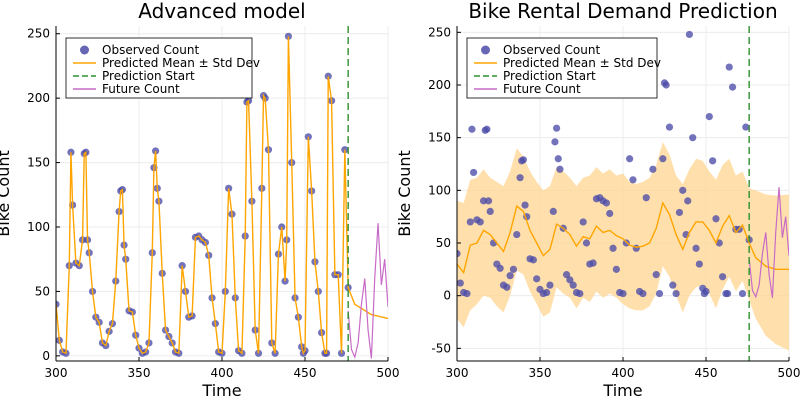  What do you see at coordinates (439, 190) in the screenshot?
I see `y-tick-label: 100` at bounding box center [439, 190].